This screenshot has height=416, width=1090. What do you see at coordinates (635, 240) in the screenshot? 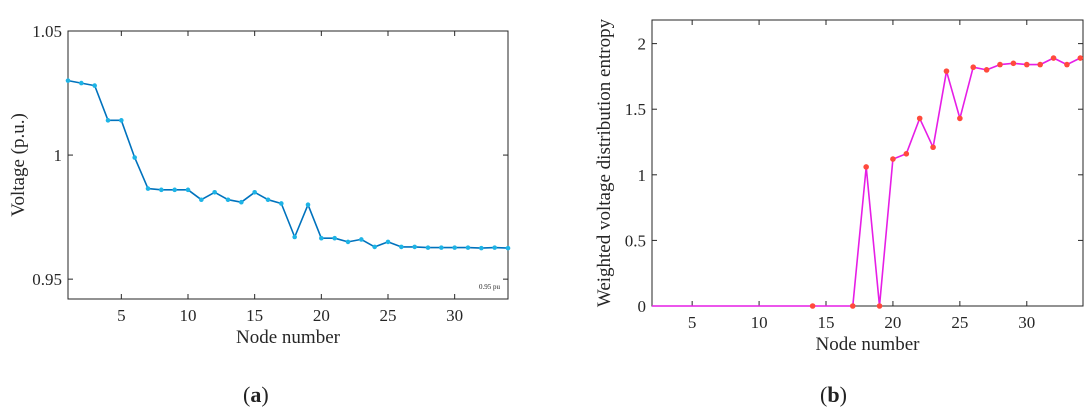
I see `y-tick-label: 0.5` at bounding box center [635, 240].